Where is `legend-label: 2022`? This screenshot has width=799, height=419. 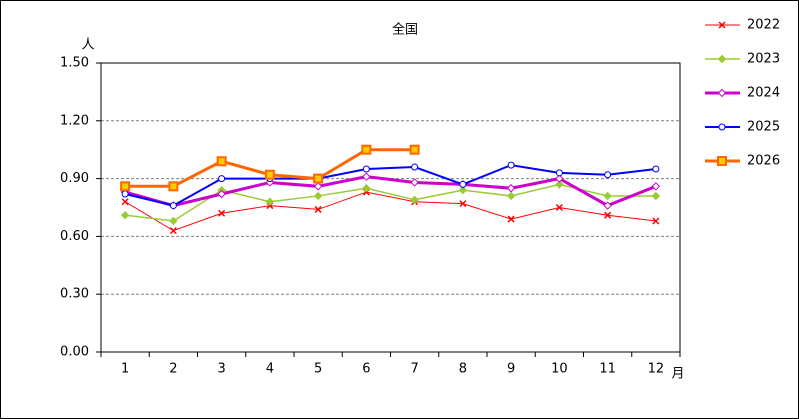 legend-label: 2022 is located at coordinates (763, 25).